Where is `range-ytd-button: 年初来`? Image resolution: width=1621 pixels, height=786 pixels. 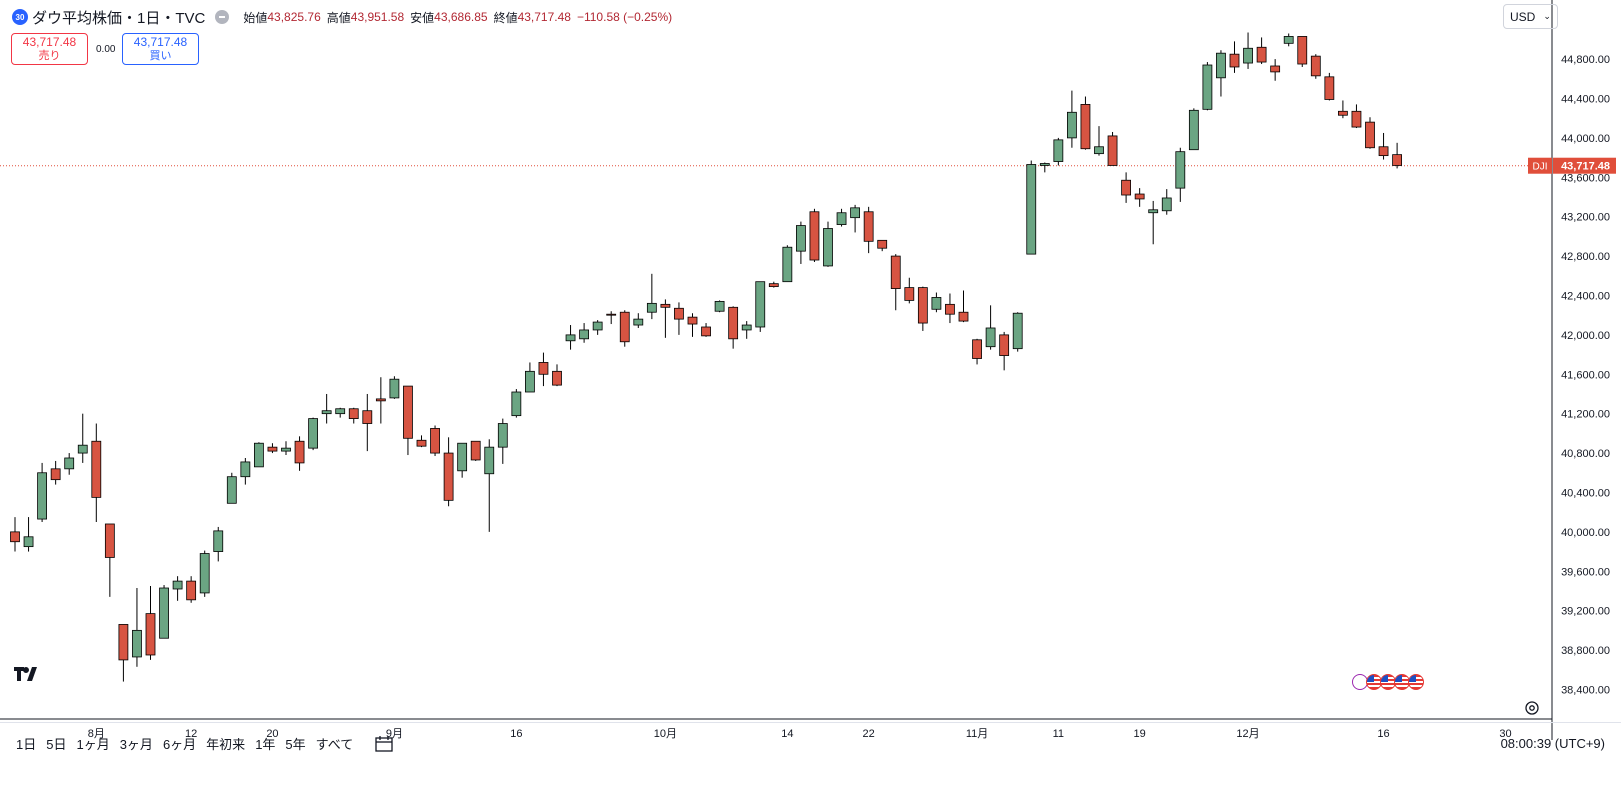
range-ytd-button: 年初来 is located at coordinates (226, 744).